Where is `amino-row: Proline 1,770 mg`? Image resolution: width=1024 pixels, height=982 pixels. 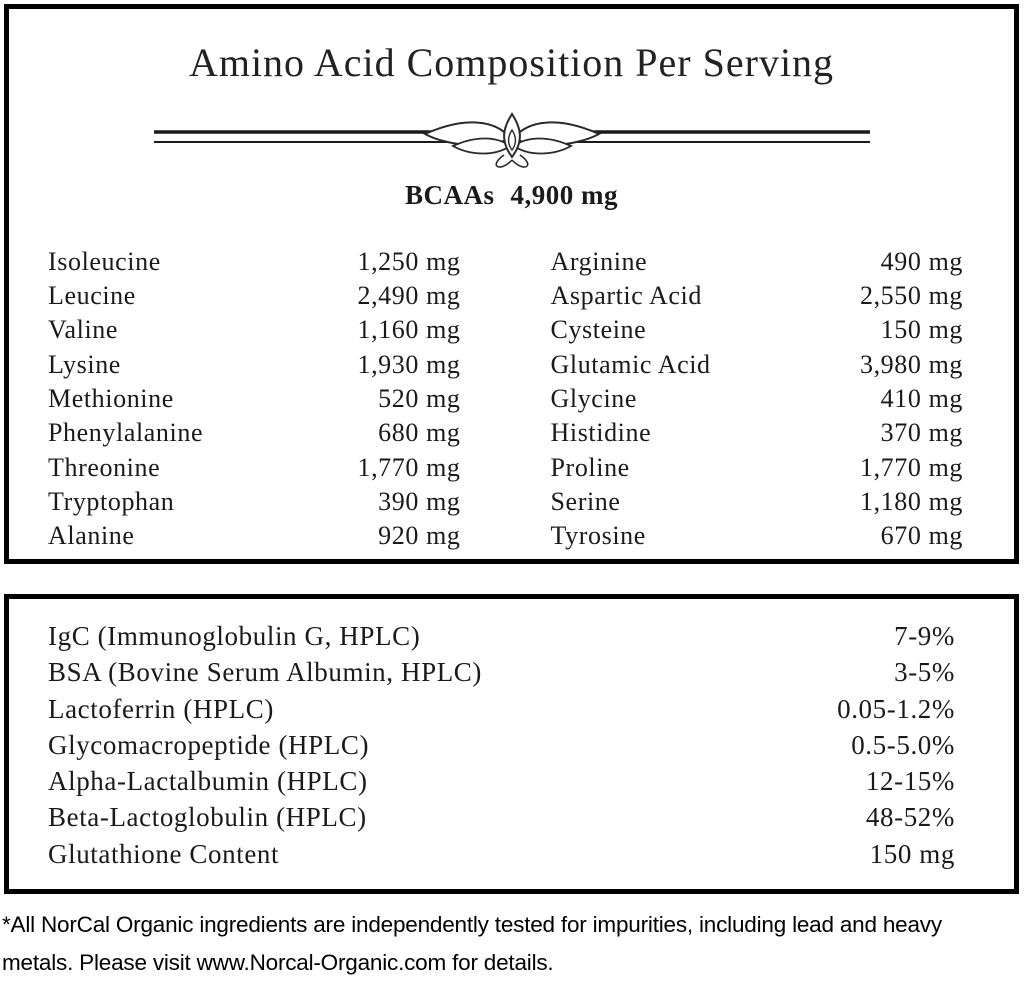 amino-row: Proline 1,770 mg is located at coordinates (757, 468).